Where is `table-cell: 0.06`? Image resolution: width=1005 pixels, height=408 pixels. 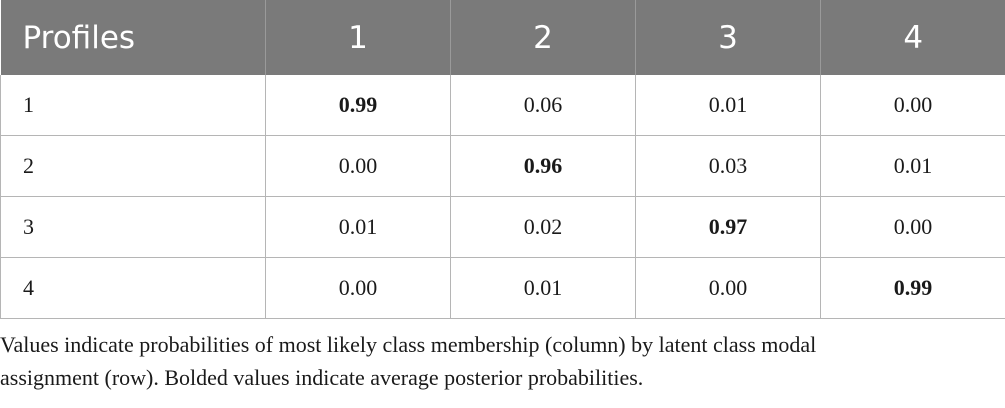 table-cell: 0.06 is located at coordinates (543, 105).